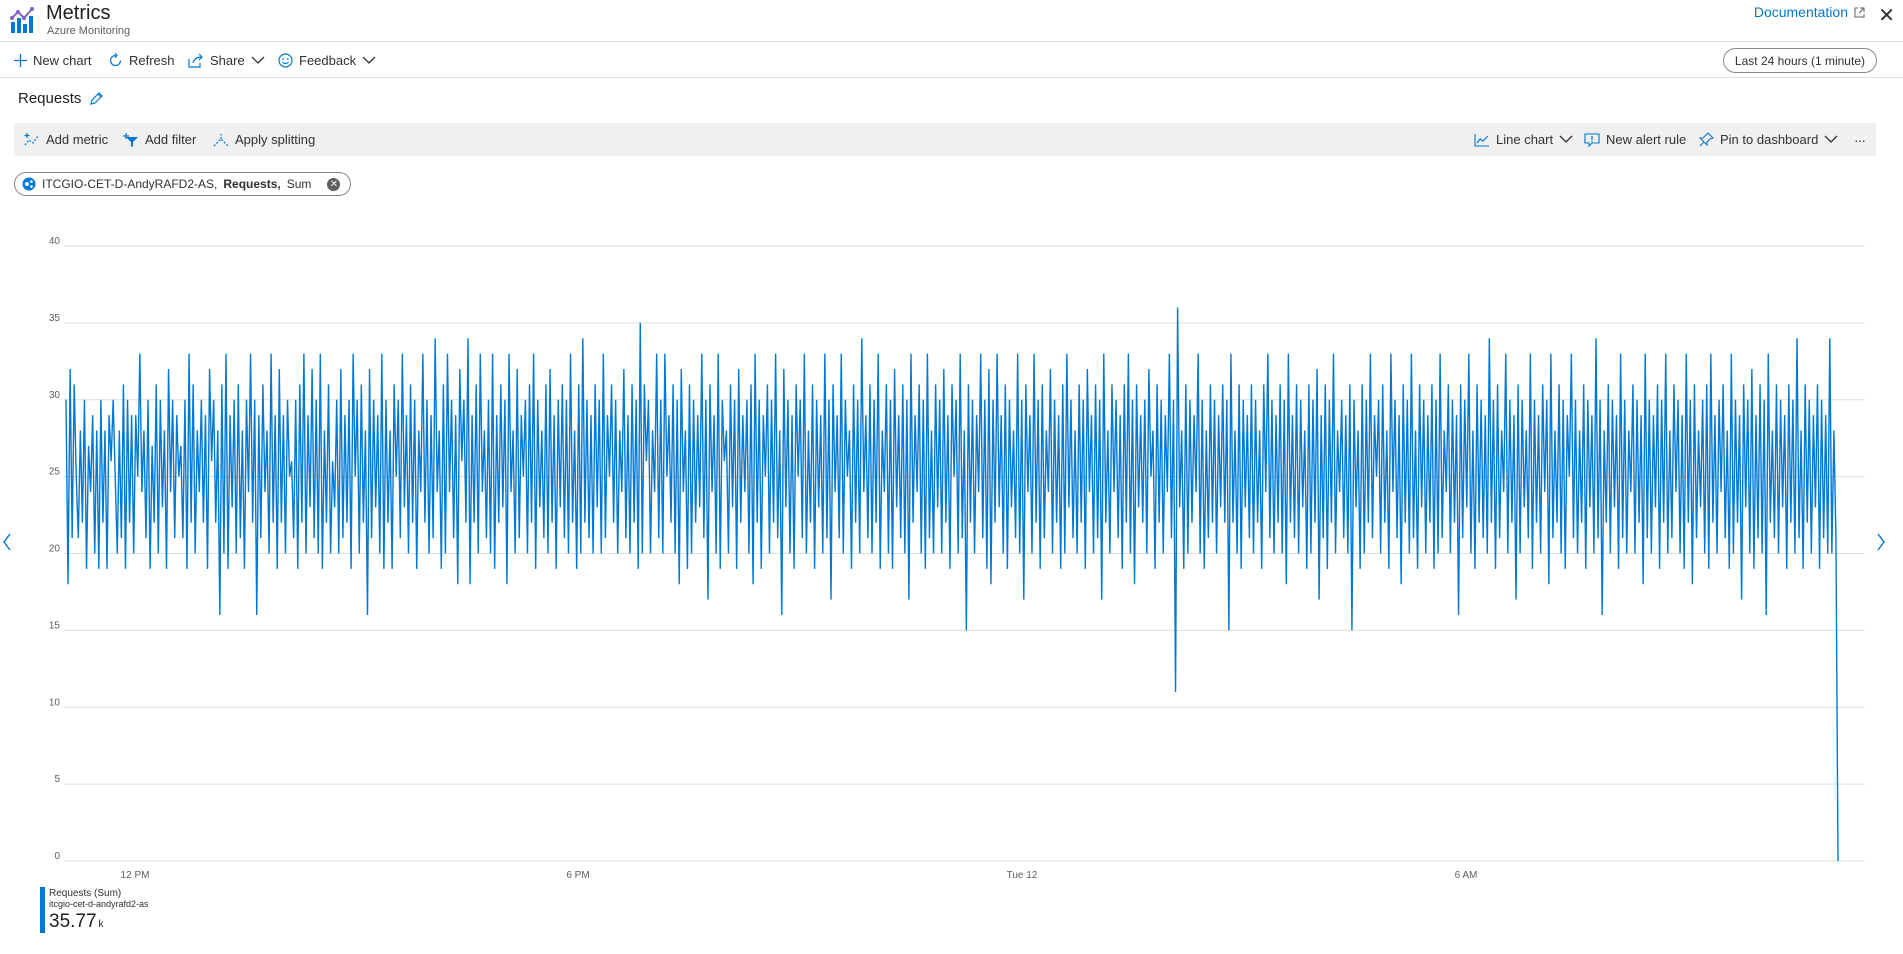 Image resolution: width=1903 pixels, height=954 pixels. I want to click on app-title: Metrics, so click(78, 13).